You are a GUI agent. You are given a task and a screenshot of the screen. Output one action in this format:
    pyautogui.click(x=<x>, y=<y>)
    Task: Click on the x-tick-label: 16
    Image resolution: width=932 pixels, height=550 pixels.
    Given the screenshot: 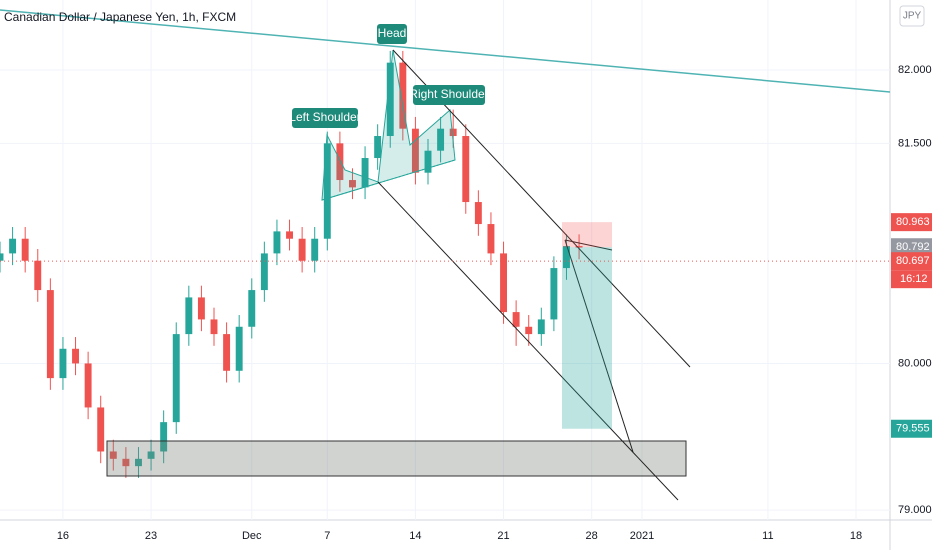 What is the action you would take?
    pyautogui.click(x=63, y=536)
    